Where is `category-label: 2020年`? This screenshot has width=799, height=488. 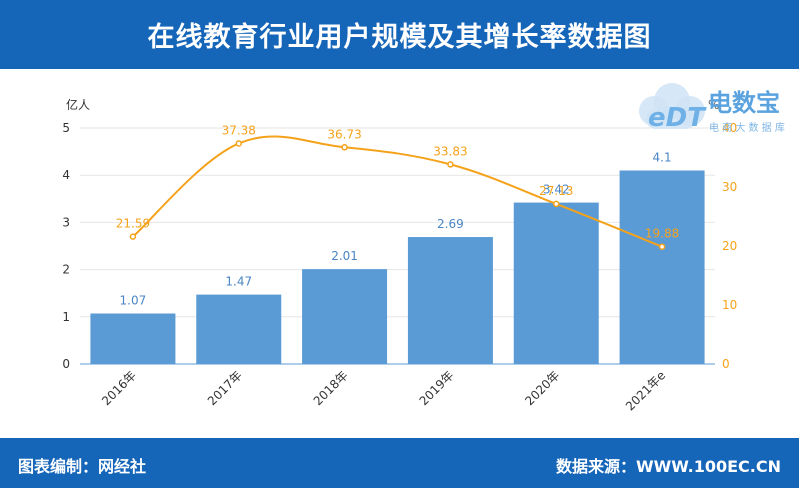
category-label: 2020年 is located at coordinates (542, 388).